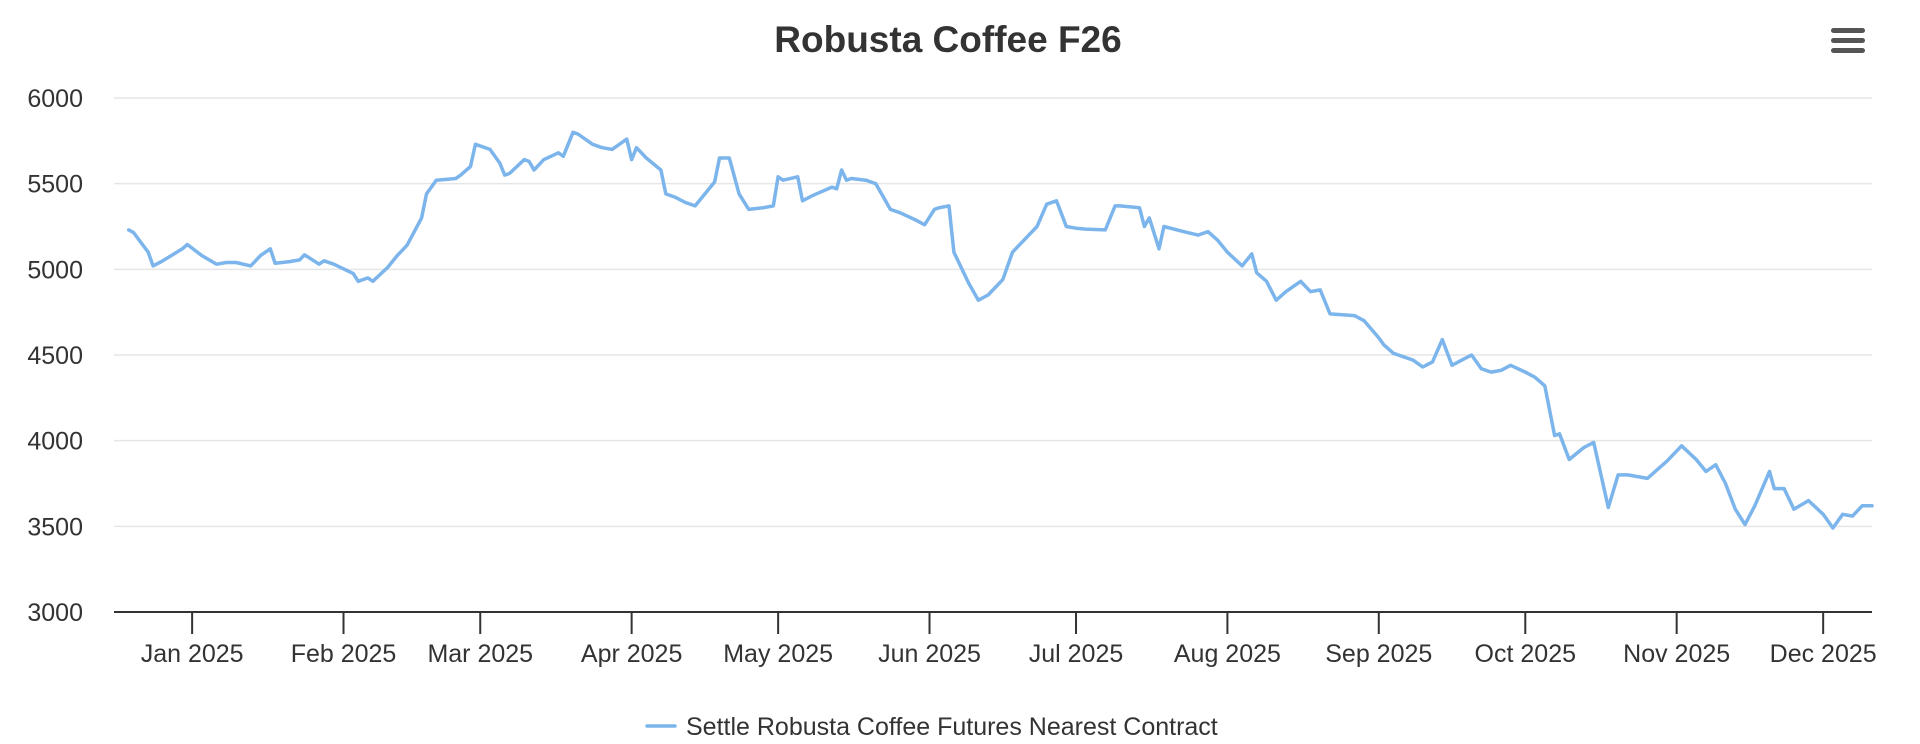  Describe the element at coordinates (344, 654) in the screenshot. I see `x-tick-label: Feb 2025` at that location.